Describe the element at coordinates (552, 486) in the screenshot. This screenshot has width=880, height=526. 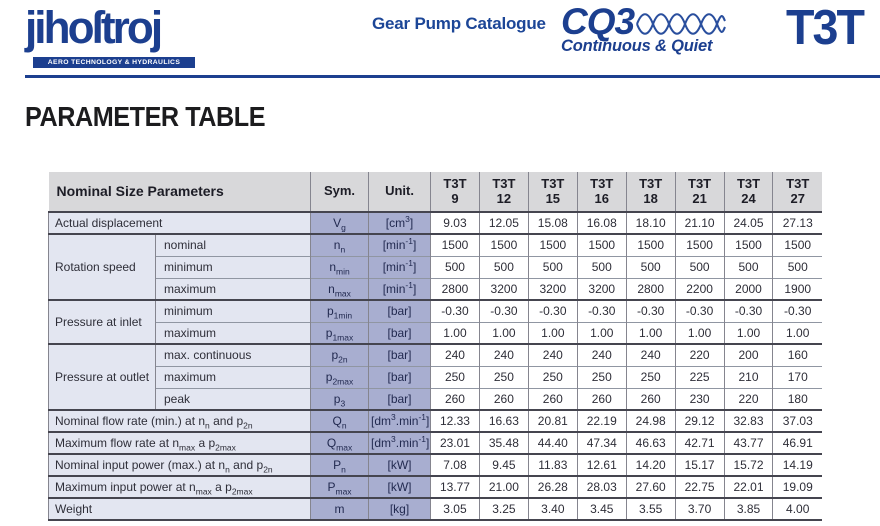
I see `value-cell: 26.28` at that location.